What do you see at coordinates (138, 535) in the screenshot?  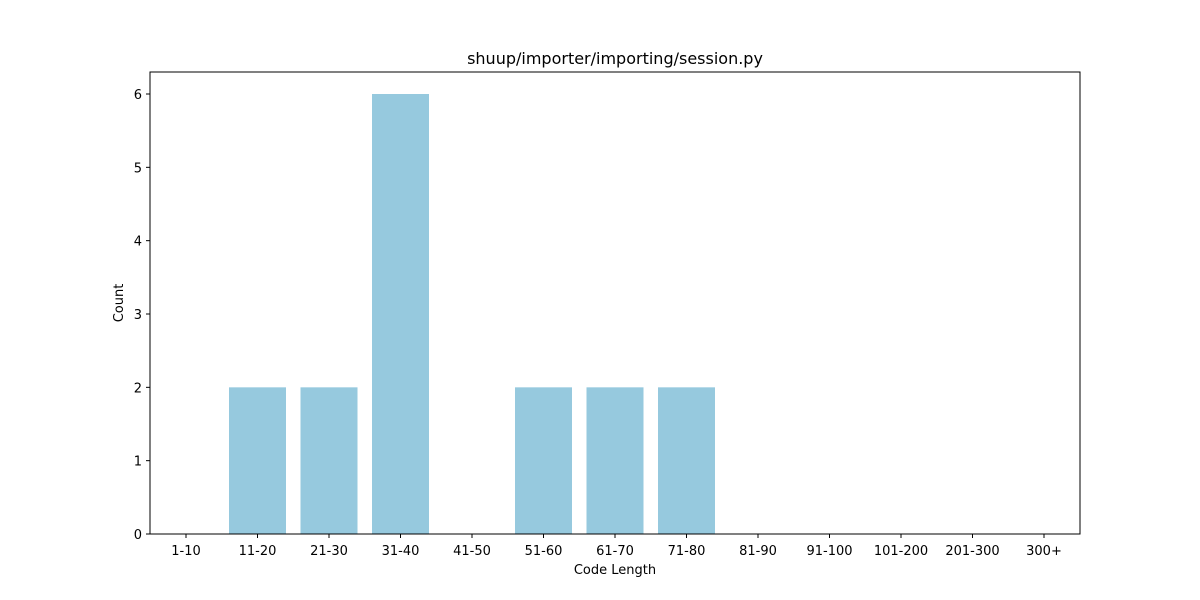 I see `y-tick-label: 0` at bounding box center [138, 535].